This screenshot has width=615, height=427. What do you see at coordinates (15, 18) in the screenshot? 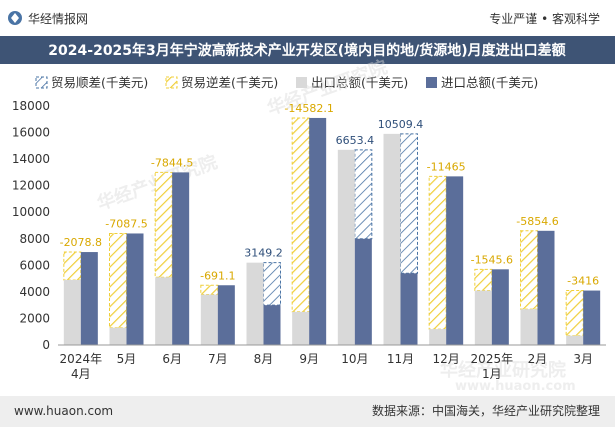
I see `brand-logo-icon` at bounding box center [15, 18].